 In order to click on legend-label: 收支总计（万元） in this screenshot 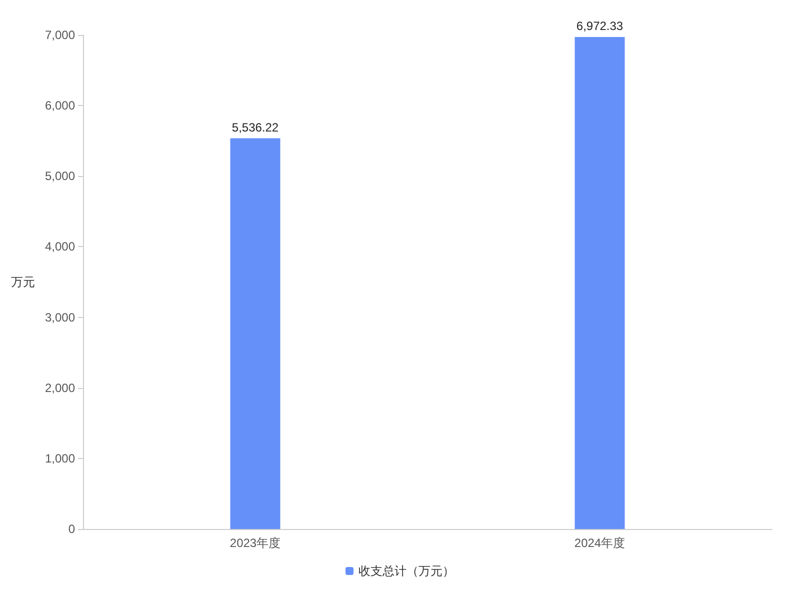, I will do `click(406, 571)`.